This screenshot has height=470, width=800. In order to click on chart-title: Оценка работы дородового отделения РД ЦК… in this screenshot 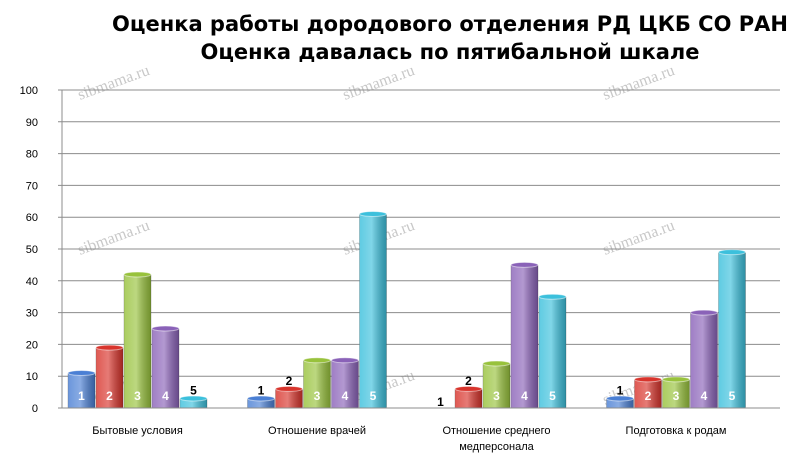, I will do `click(450, 24)`.